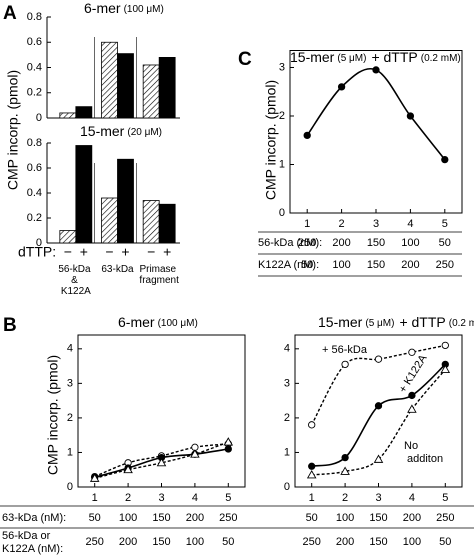  What do you see at coordinates (412, 352) in the screenshot?
I see `marker-open` at bounding box center [412, 352].